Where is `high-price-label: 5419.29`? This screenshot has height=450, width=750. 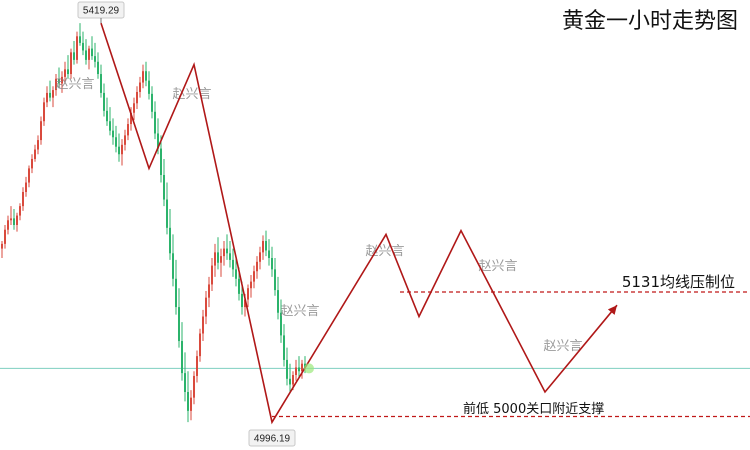
high-price-label: 5419.29 is located at coordinates (101, 10).